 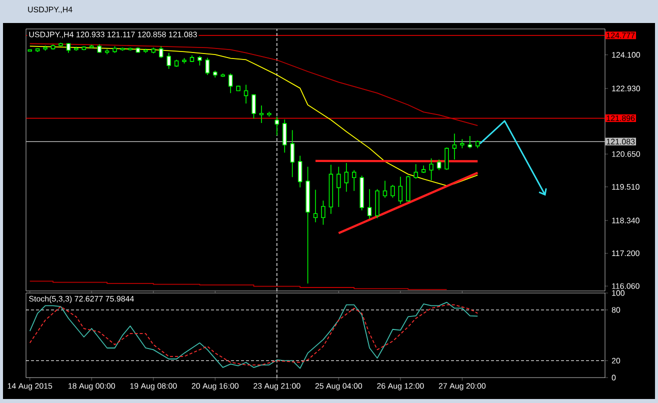 I want to click on line-series, so click(x=253, y=84).